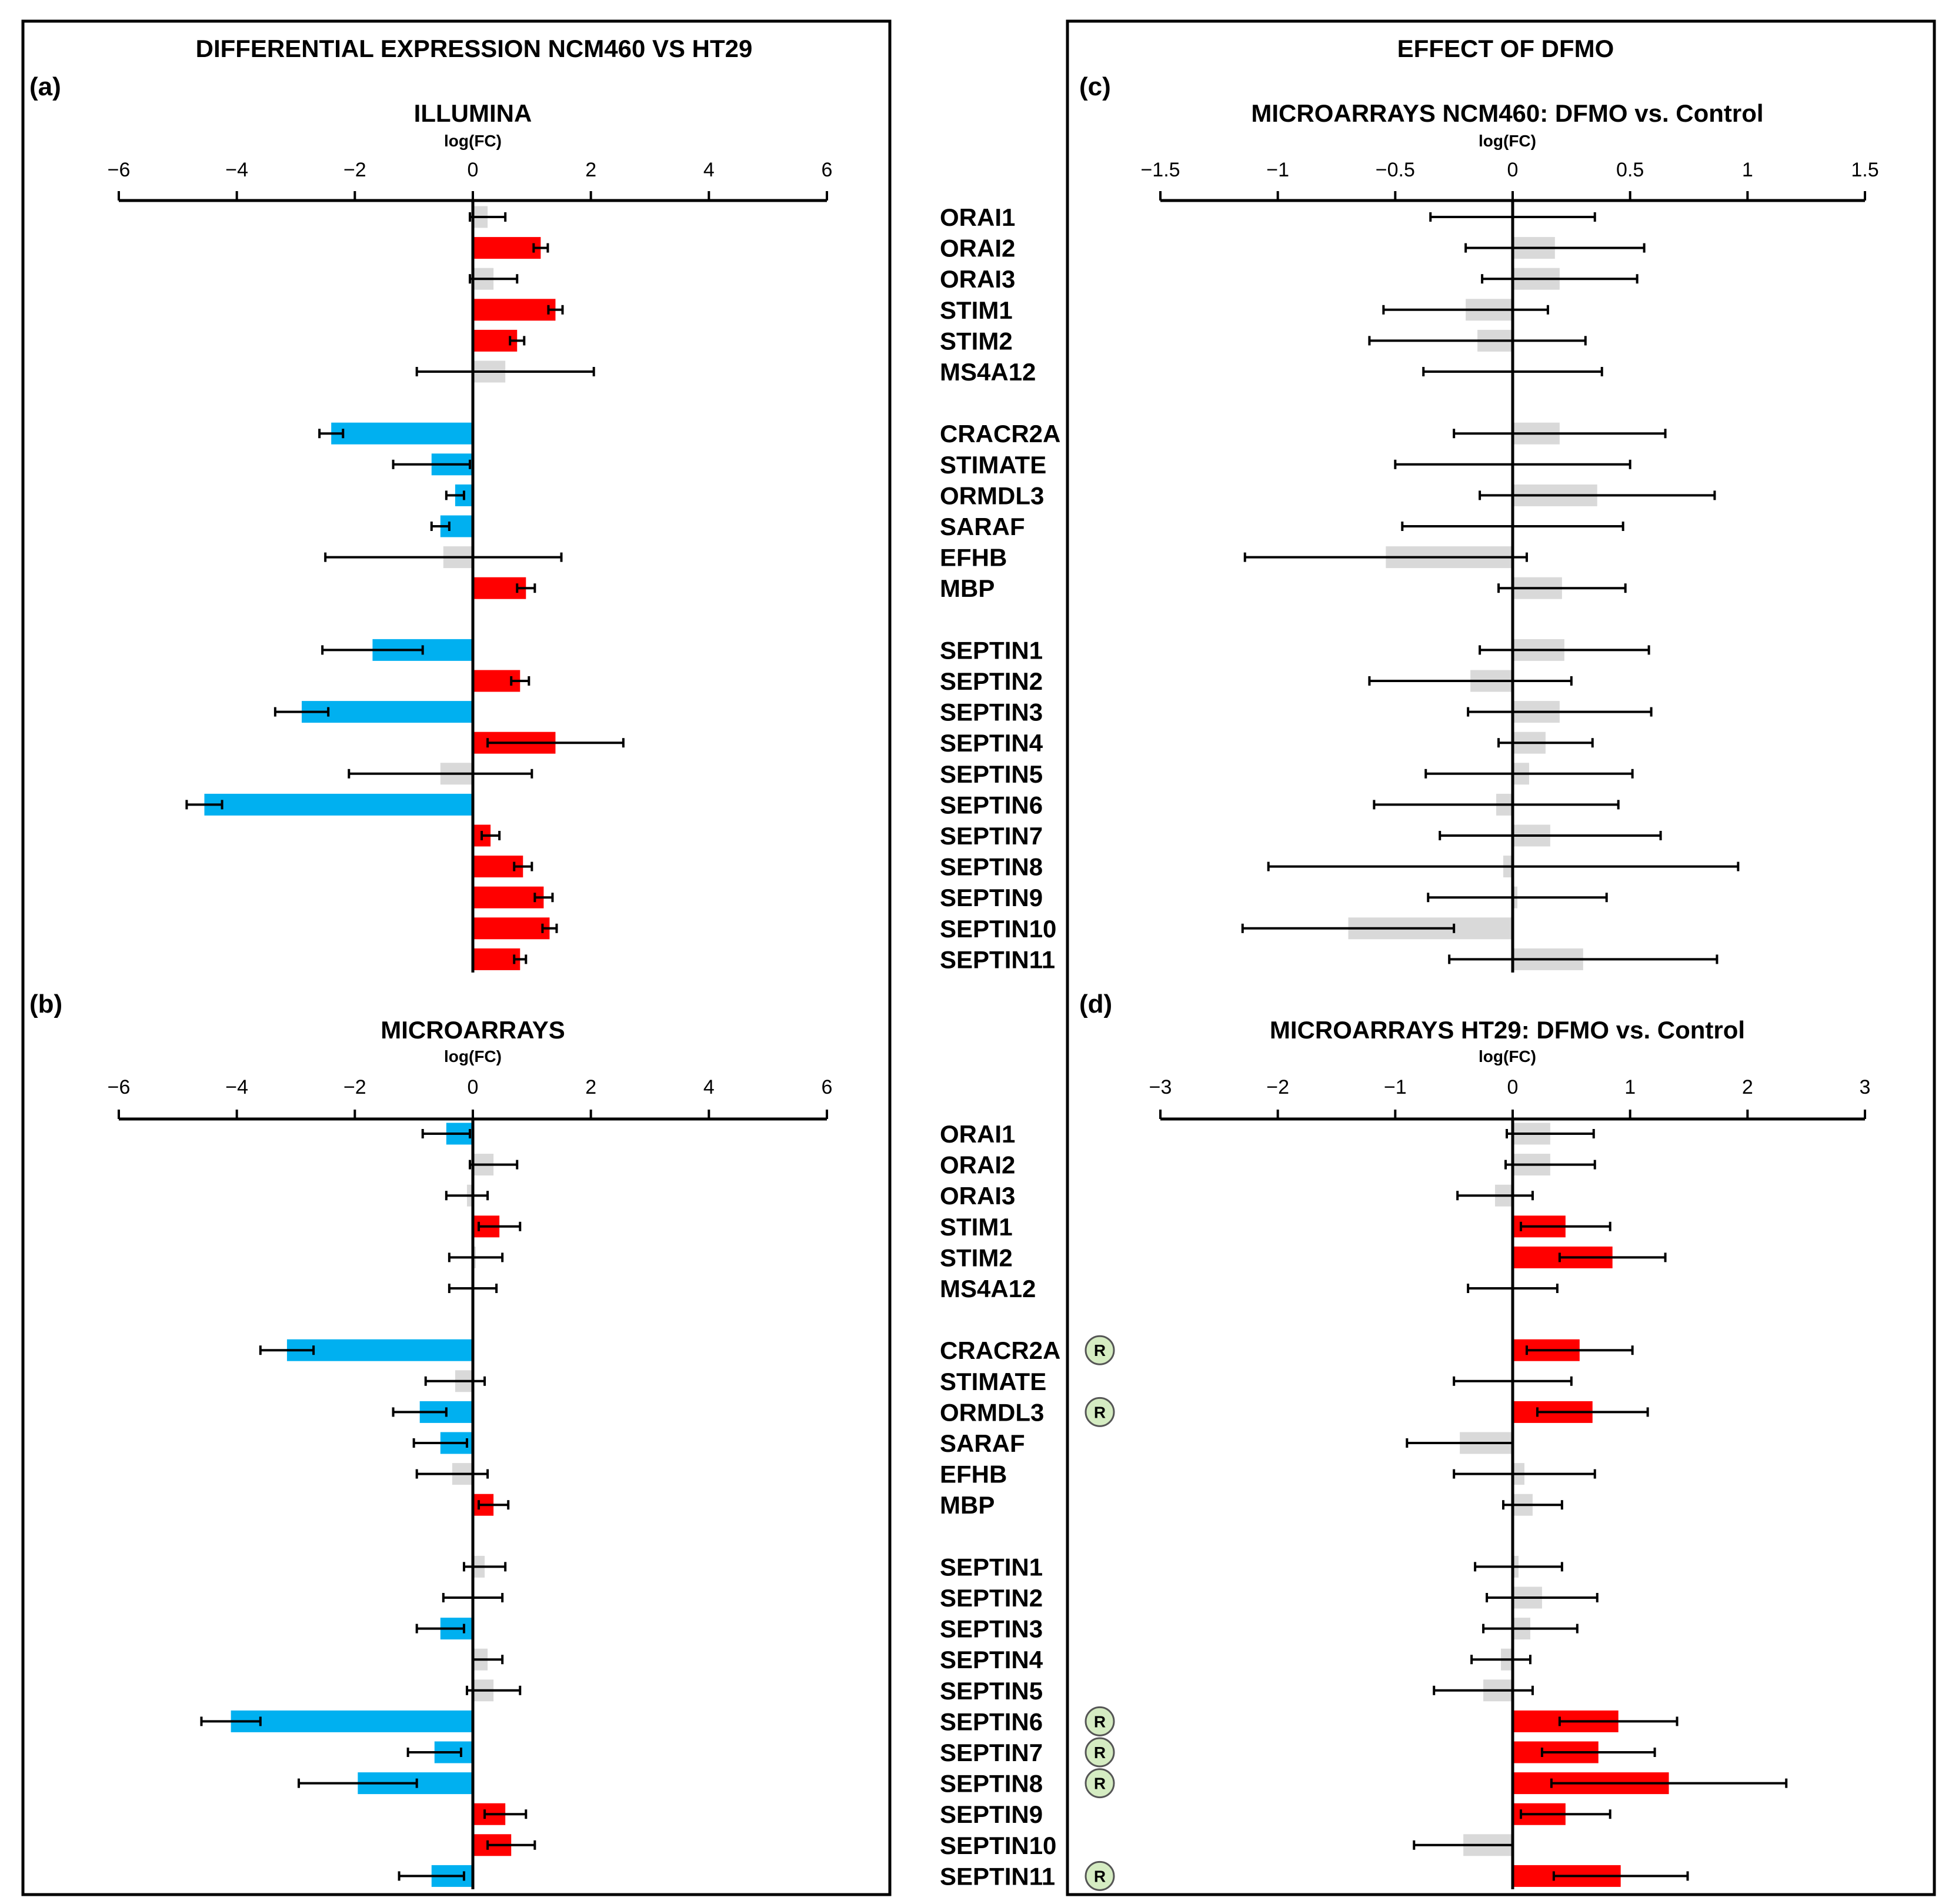  Describe the element at coordinates (45, 1004) in the screenshot. I see `panel-b-label: (b)` at that location.